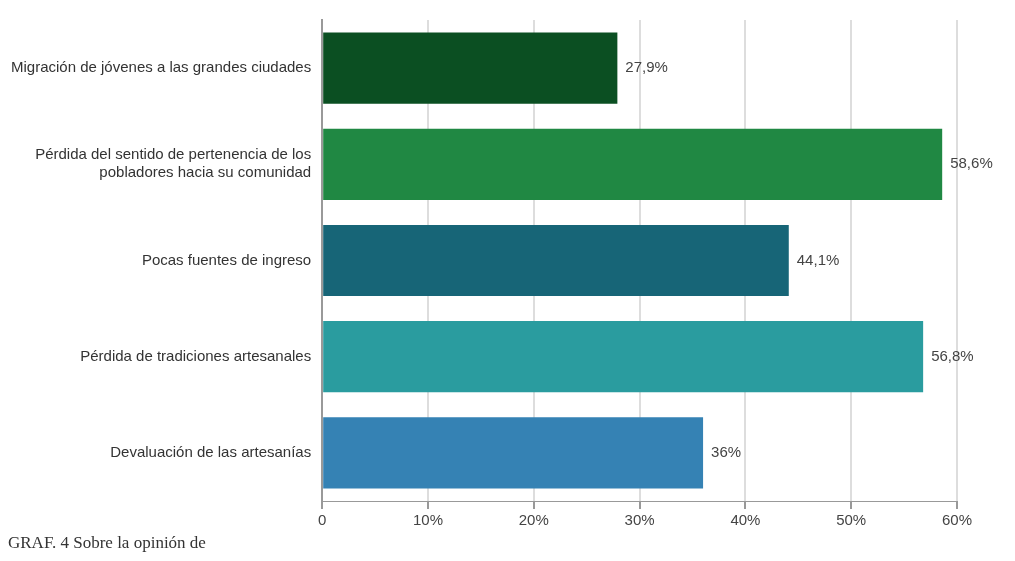 This screenshot has height=561, width=1015. I want to click on text: GRAF. 4 Sobre la opinión de, so click(107, 543).